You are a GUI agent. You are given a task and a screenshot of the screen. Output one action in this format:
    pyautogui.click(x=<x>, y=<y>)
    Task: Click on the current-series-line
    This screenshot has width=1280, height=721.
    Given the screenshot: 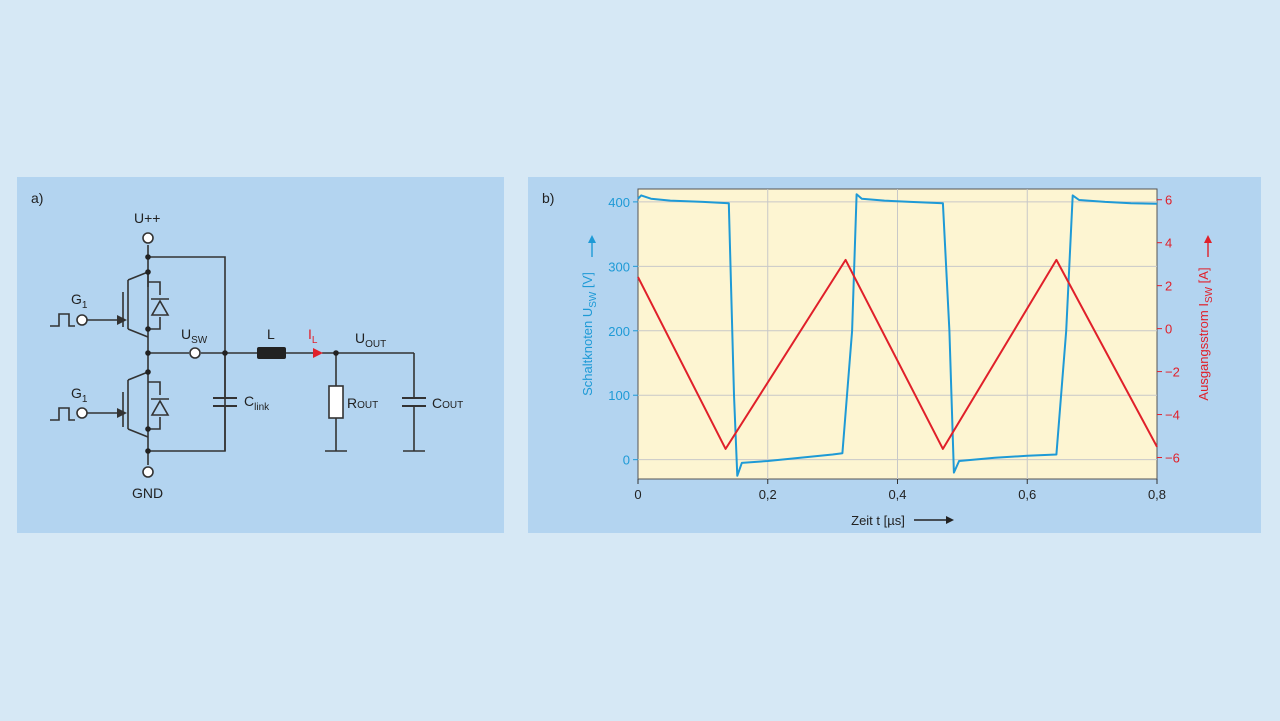 What is the action you would take?
    pyautogui.click(x=897, y=354)
    